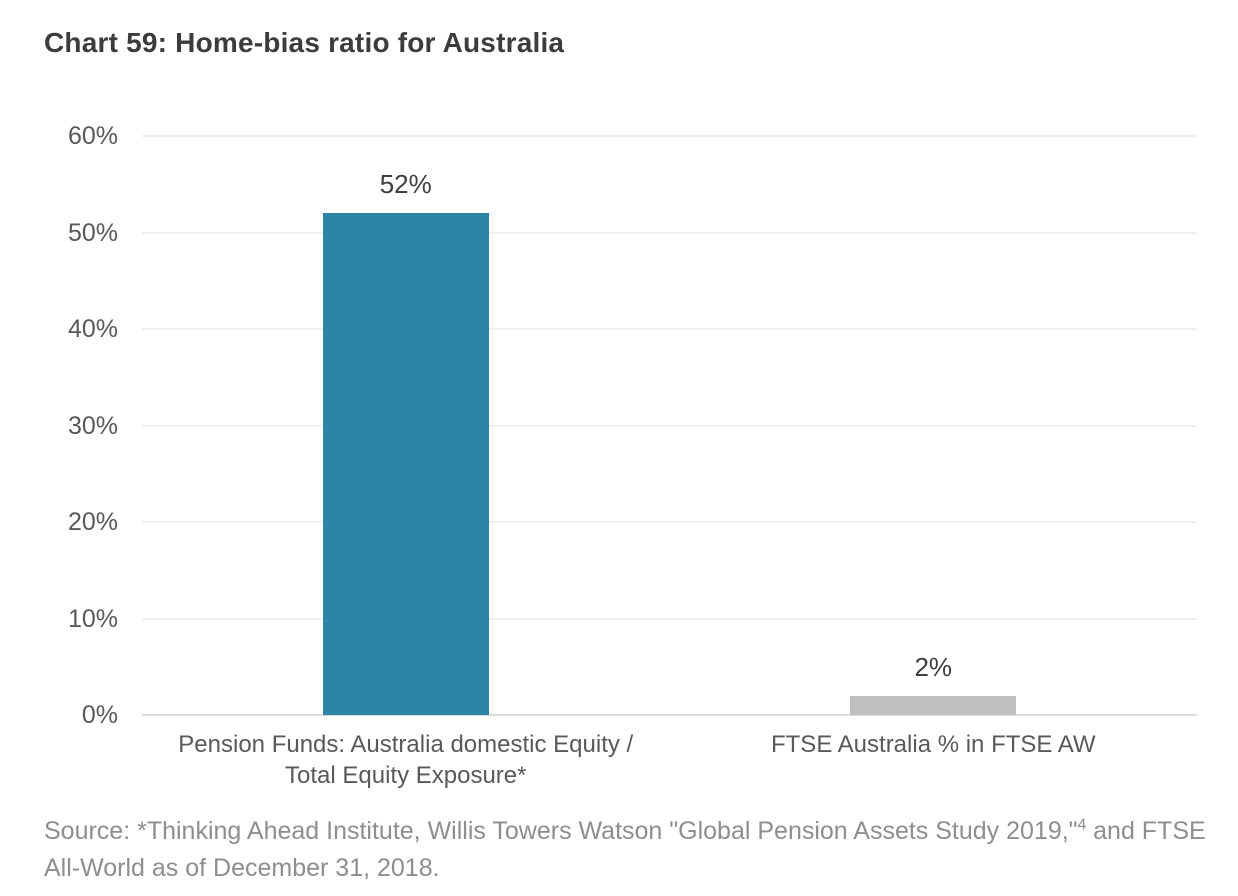  Describe the element at coordinates (92, 425) in the screenshot. I see `y-tick-label: 30%` at that location.